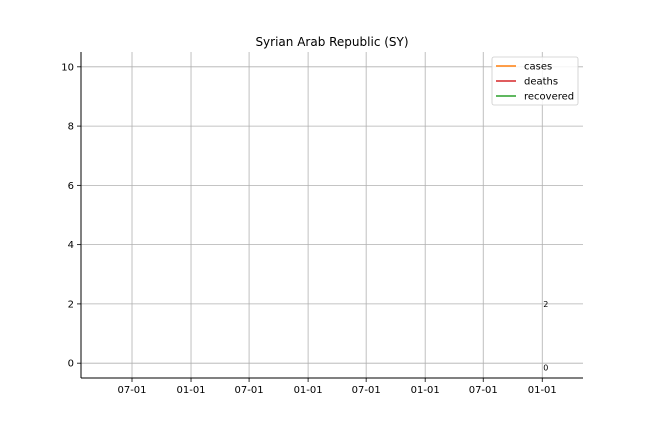  I want to click on legend-label-deaths: deaths, so click(541, 82).